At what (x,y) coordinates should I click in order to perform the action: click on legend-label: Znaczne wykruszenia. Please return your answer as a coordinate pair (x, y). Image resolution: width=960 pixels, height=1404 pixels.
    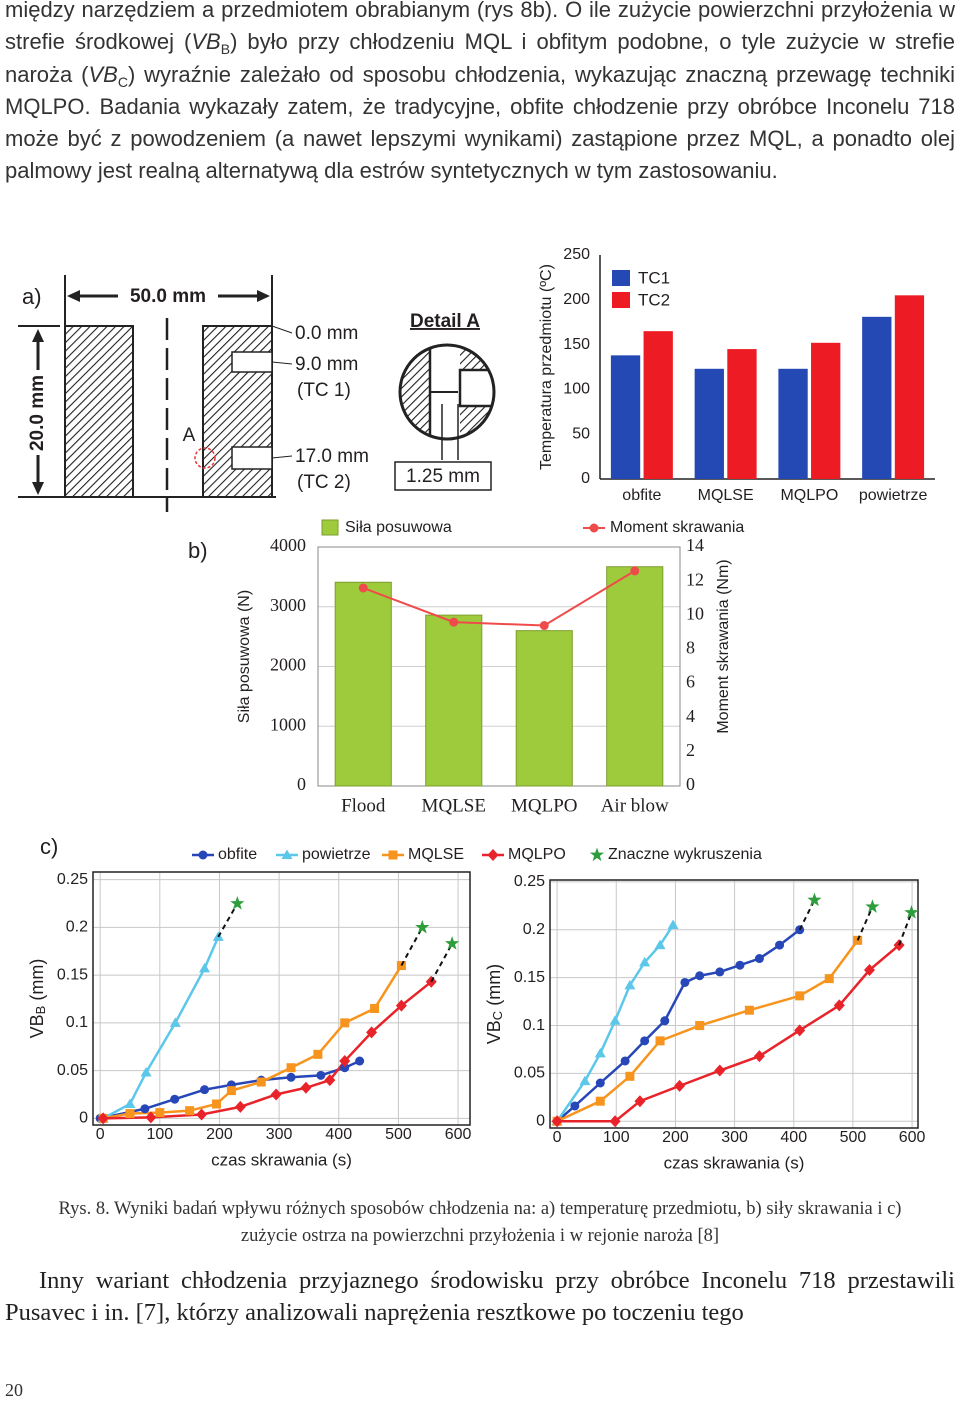
    Looking at the image, I should click on (685, 854).